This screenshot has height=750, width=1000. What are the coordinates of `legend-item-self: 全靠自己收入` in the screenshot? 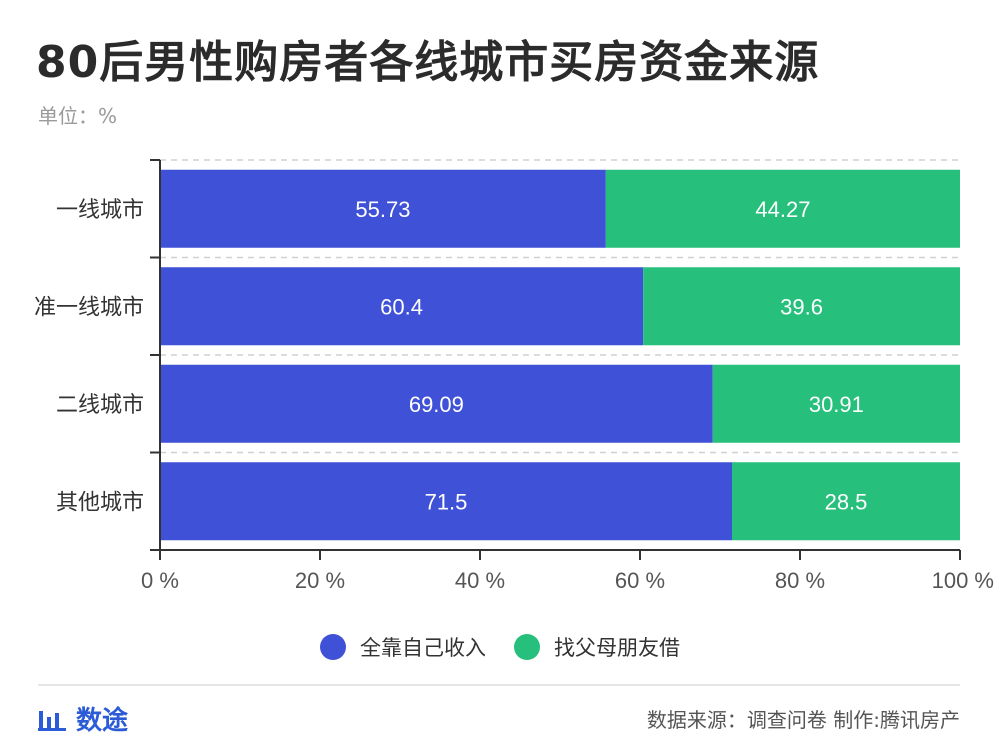 It's located at (403, 647).